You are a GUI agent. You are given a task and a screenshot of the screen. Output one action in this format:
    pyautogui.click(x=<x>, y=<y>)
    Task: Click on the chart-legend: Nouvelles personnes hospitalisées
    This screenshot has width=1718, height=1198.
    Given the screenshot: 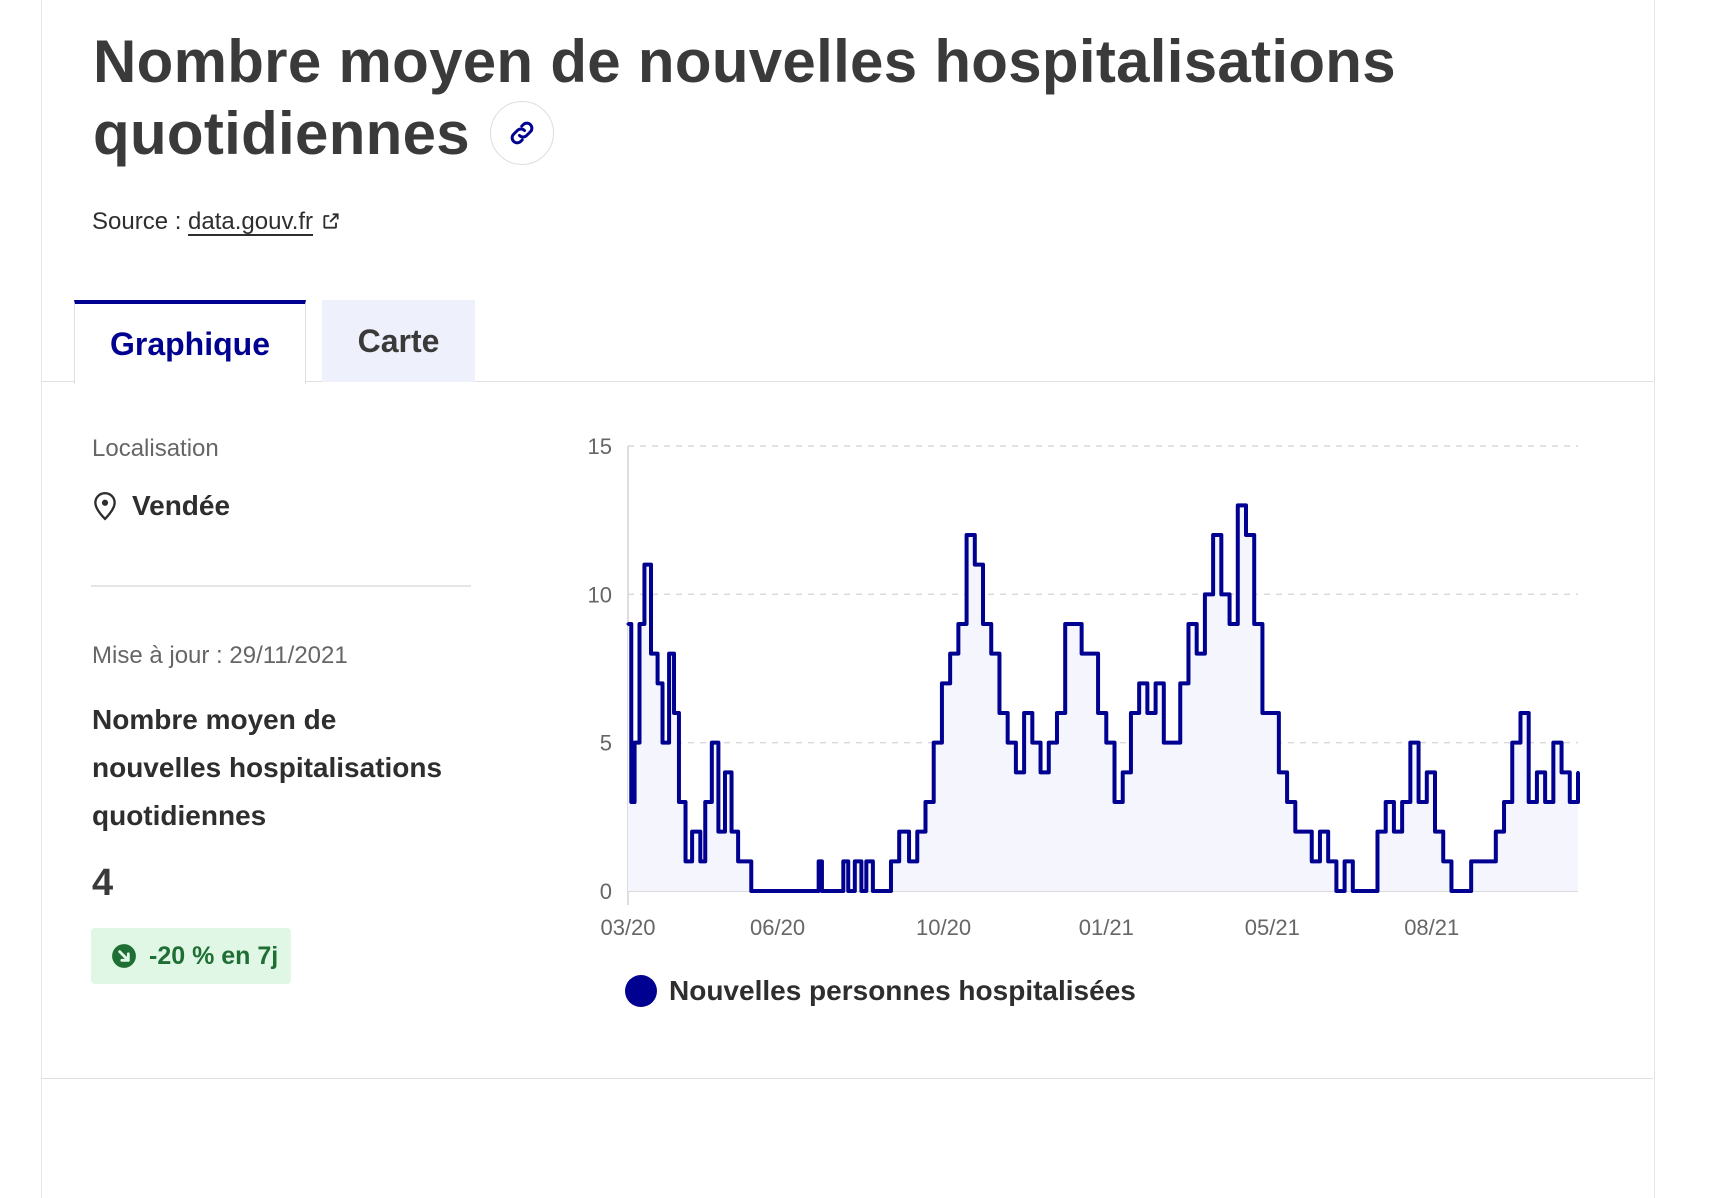 What is the action you would take?
    pyautogui.click(x=880, y=991)
    